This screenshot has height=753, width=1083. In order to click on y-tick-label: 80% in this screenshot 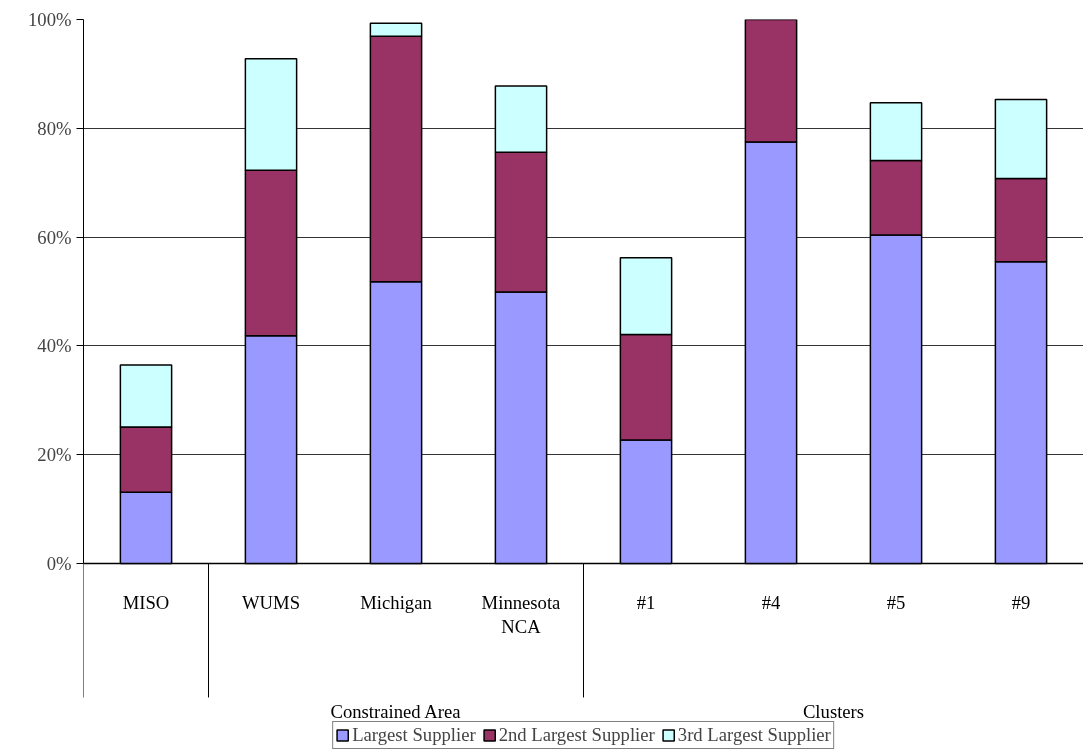, I will do `click(54, 128)`.